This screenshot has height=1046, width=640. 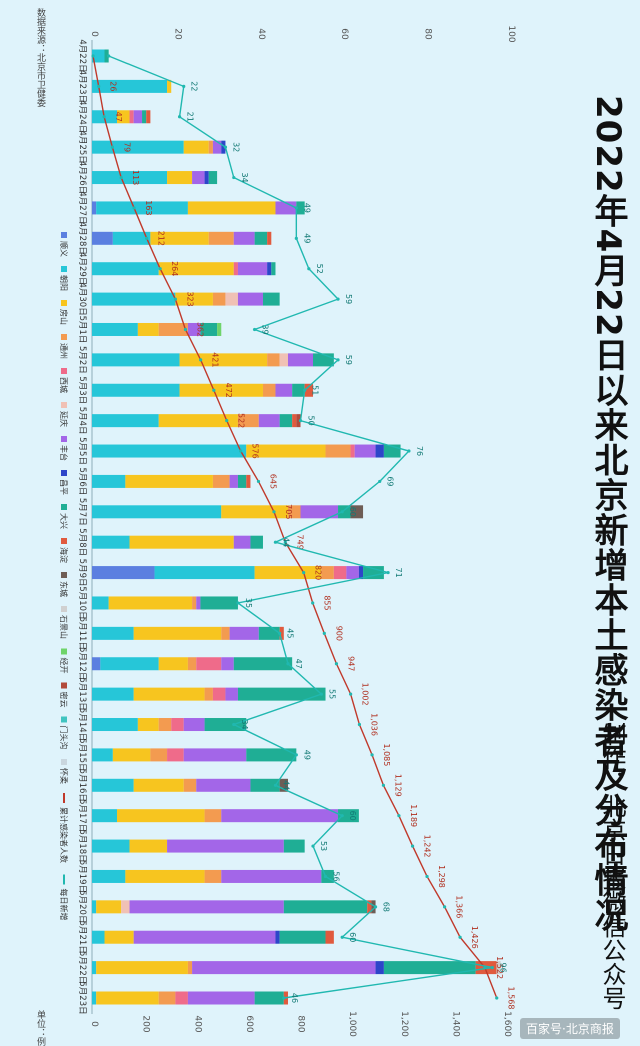 What do you see at coordinates (612, 866) in the screenshot?
I see `maker-credit: 制作：北京日报微信公众号` at bounding box center [612, 866].